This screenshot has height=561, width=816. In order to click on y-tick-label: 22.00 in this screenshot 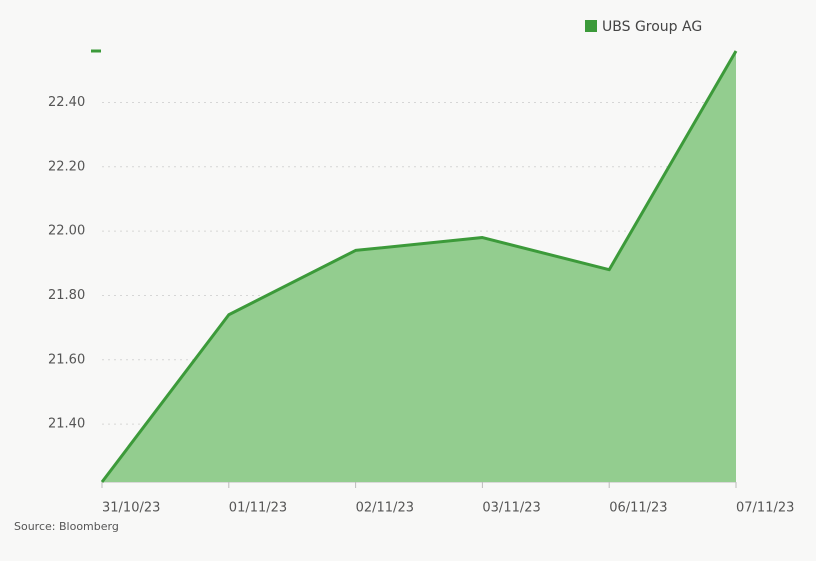, I will do `click(66, 231)`.